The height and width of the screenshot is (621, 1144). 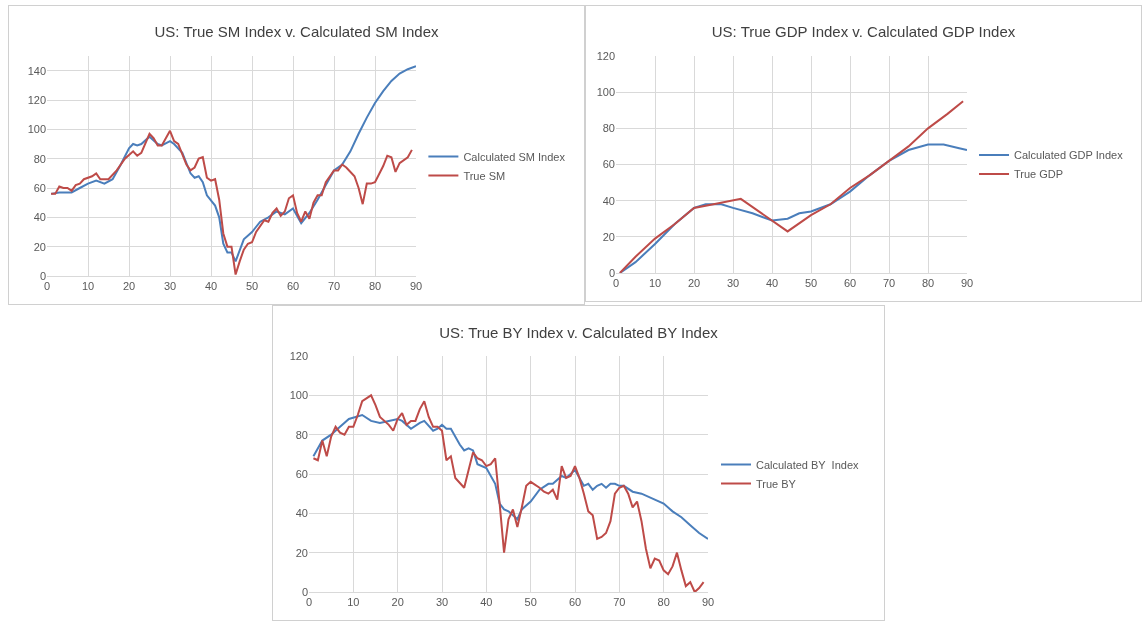 I want to click on legend-label: Calculated BY Index, so click(x=807, y=464).